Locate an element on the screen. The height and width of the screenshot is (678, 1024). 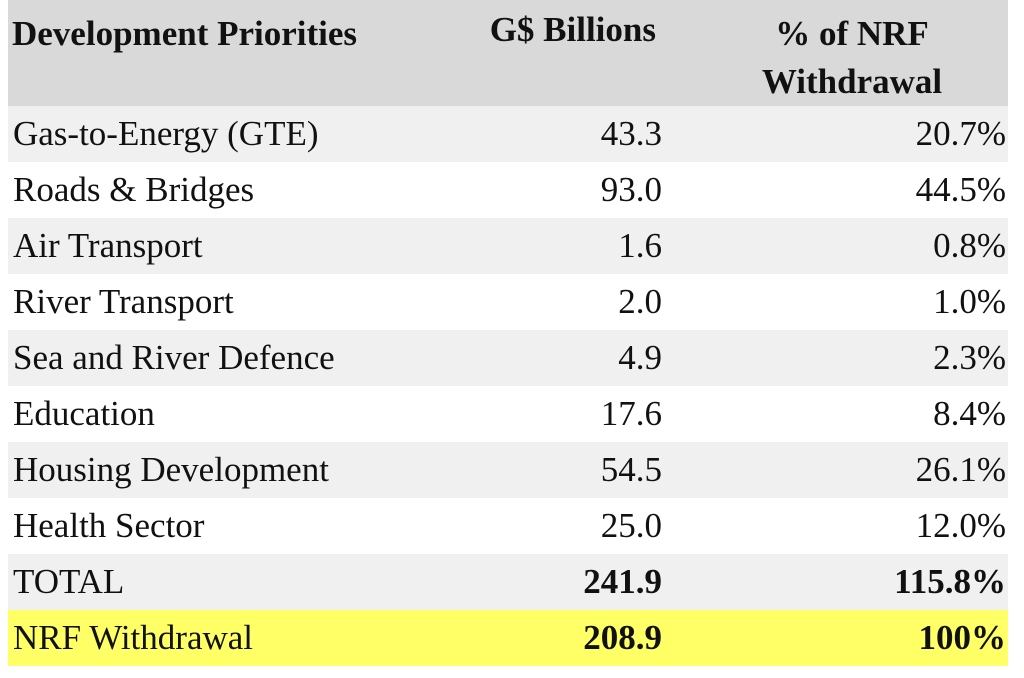
row-value: 93.0 is located at coordinates (631, 189).